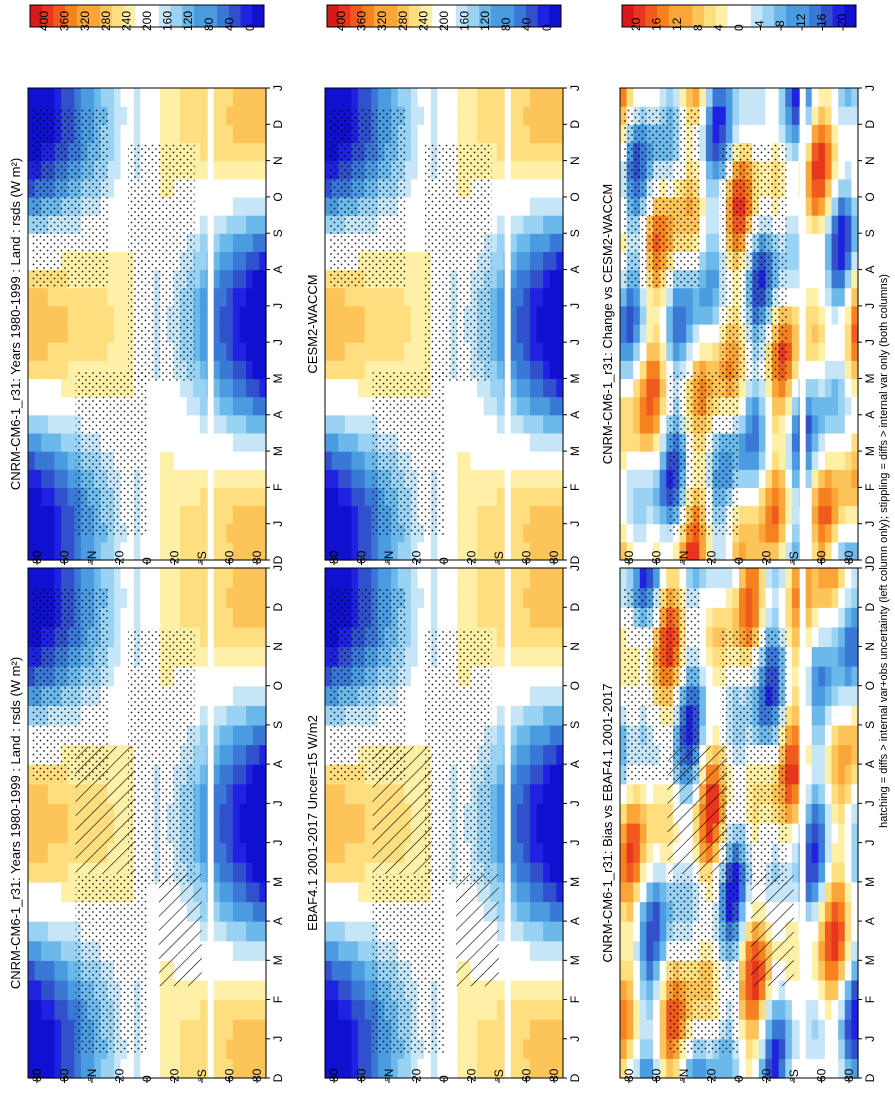  Describe the element at coordinates (37, 1075) in the screenshot. I see `lat-tick-label: 80` at that location.